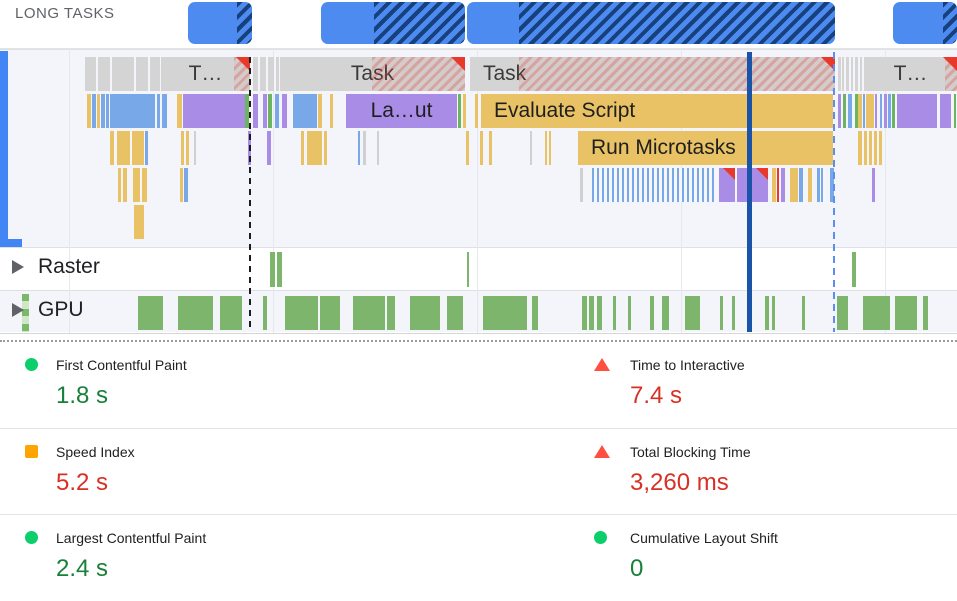 The width and height of the screenshot is (957, 601). Describe the element at coordinates (18, 267) in the screenshot. I see `disclosure-triangle-icon` at that location.